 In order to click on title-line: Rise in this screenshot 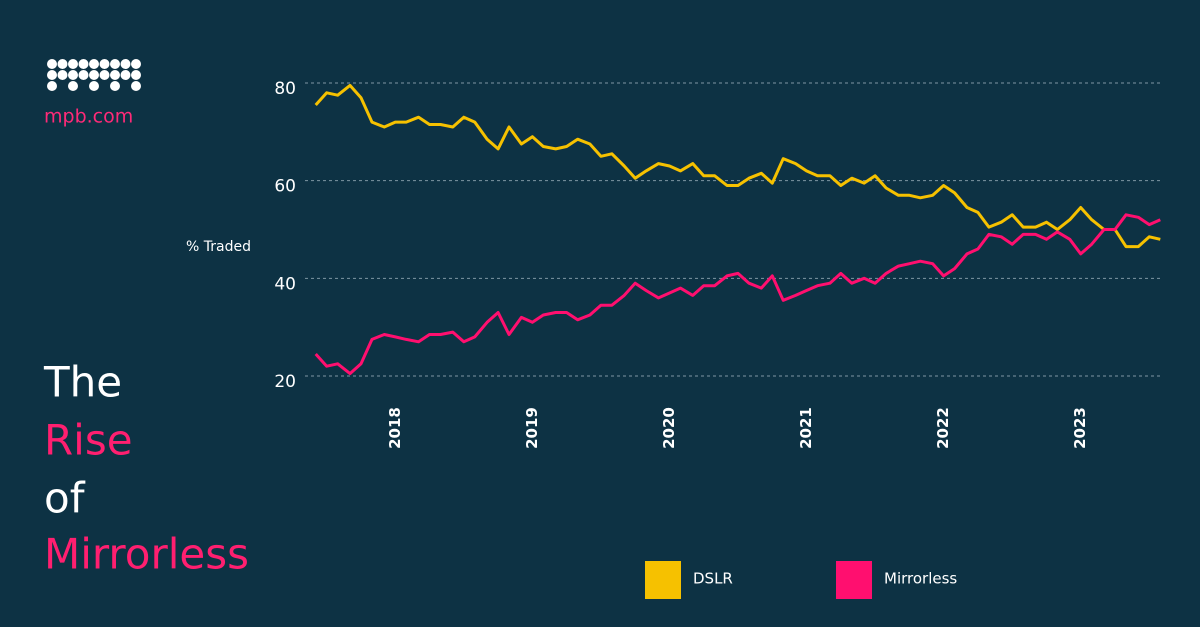, I will do `click(88, 440)`.